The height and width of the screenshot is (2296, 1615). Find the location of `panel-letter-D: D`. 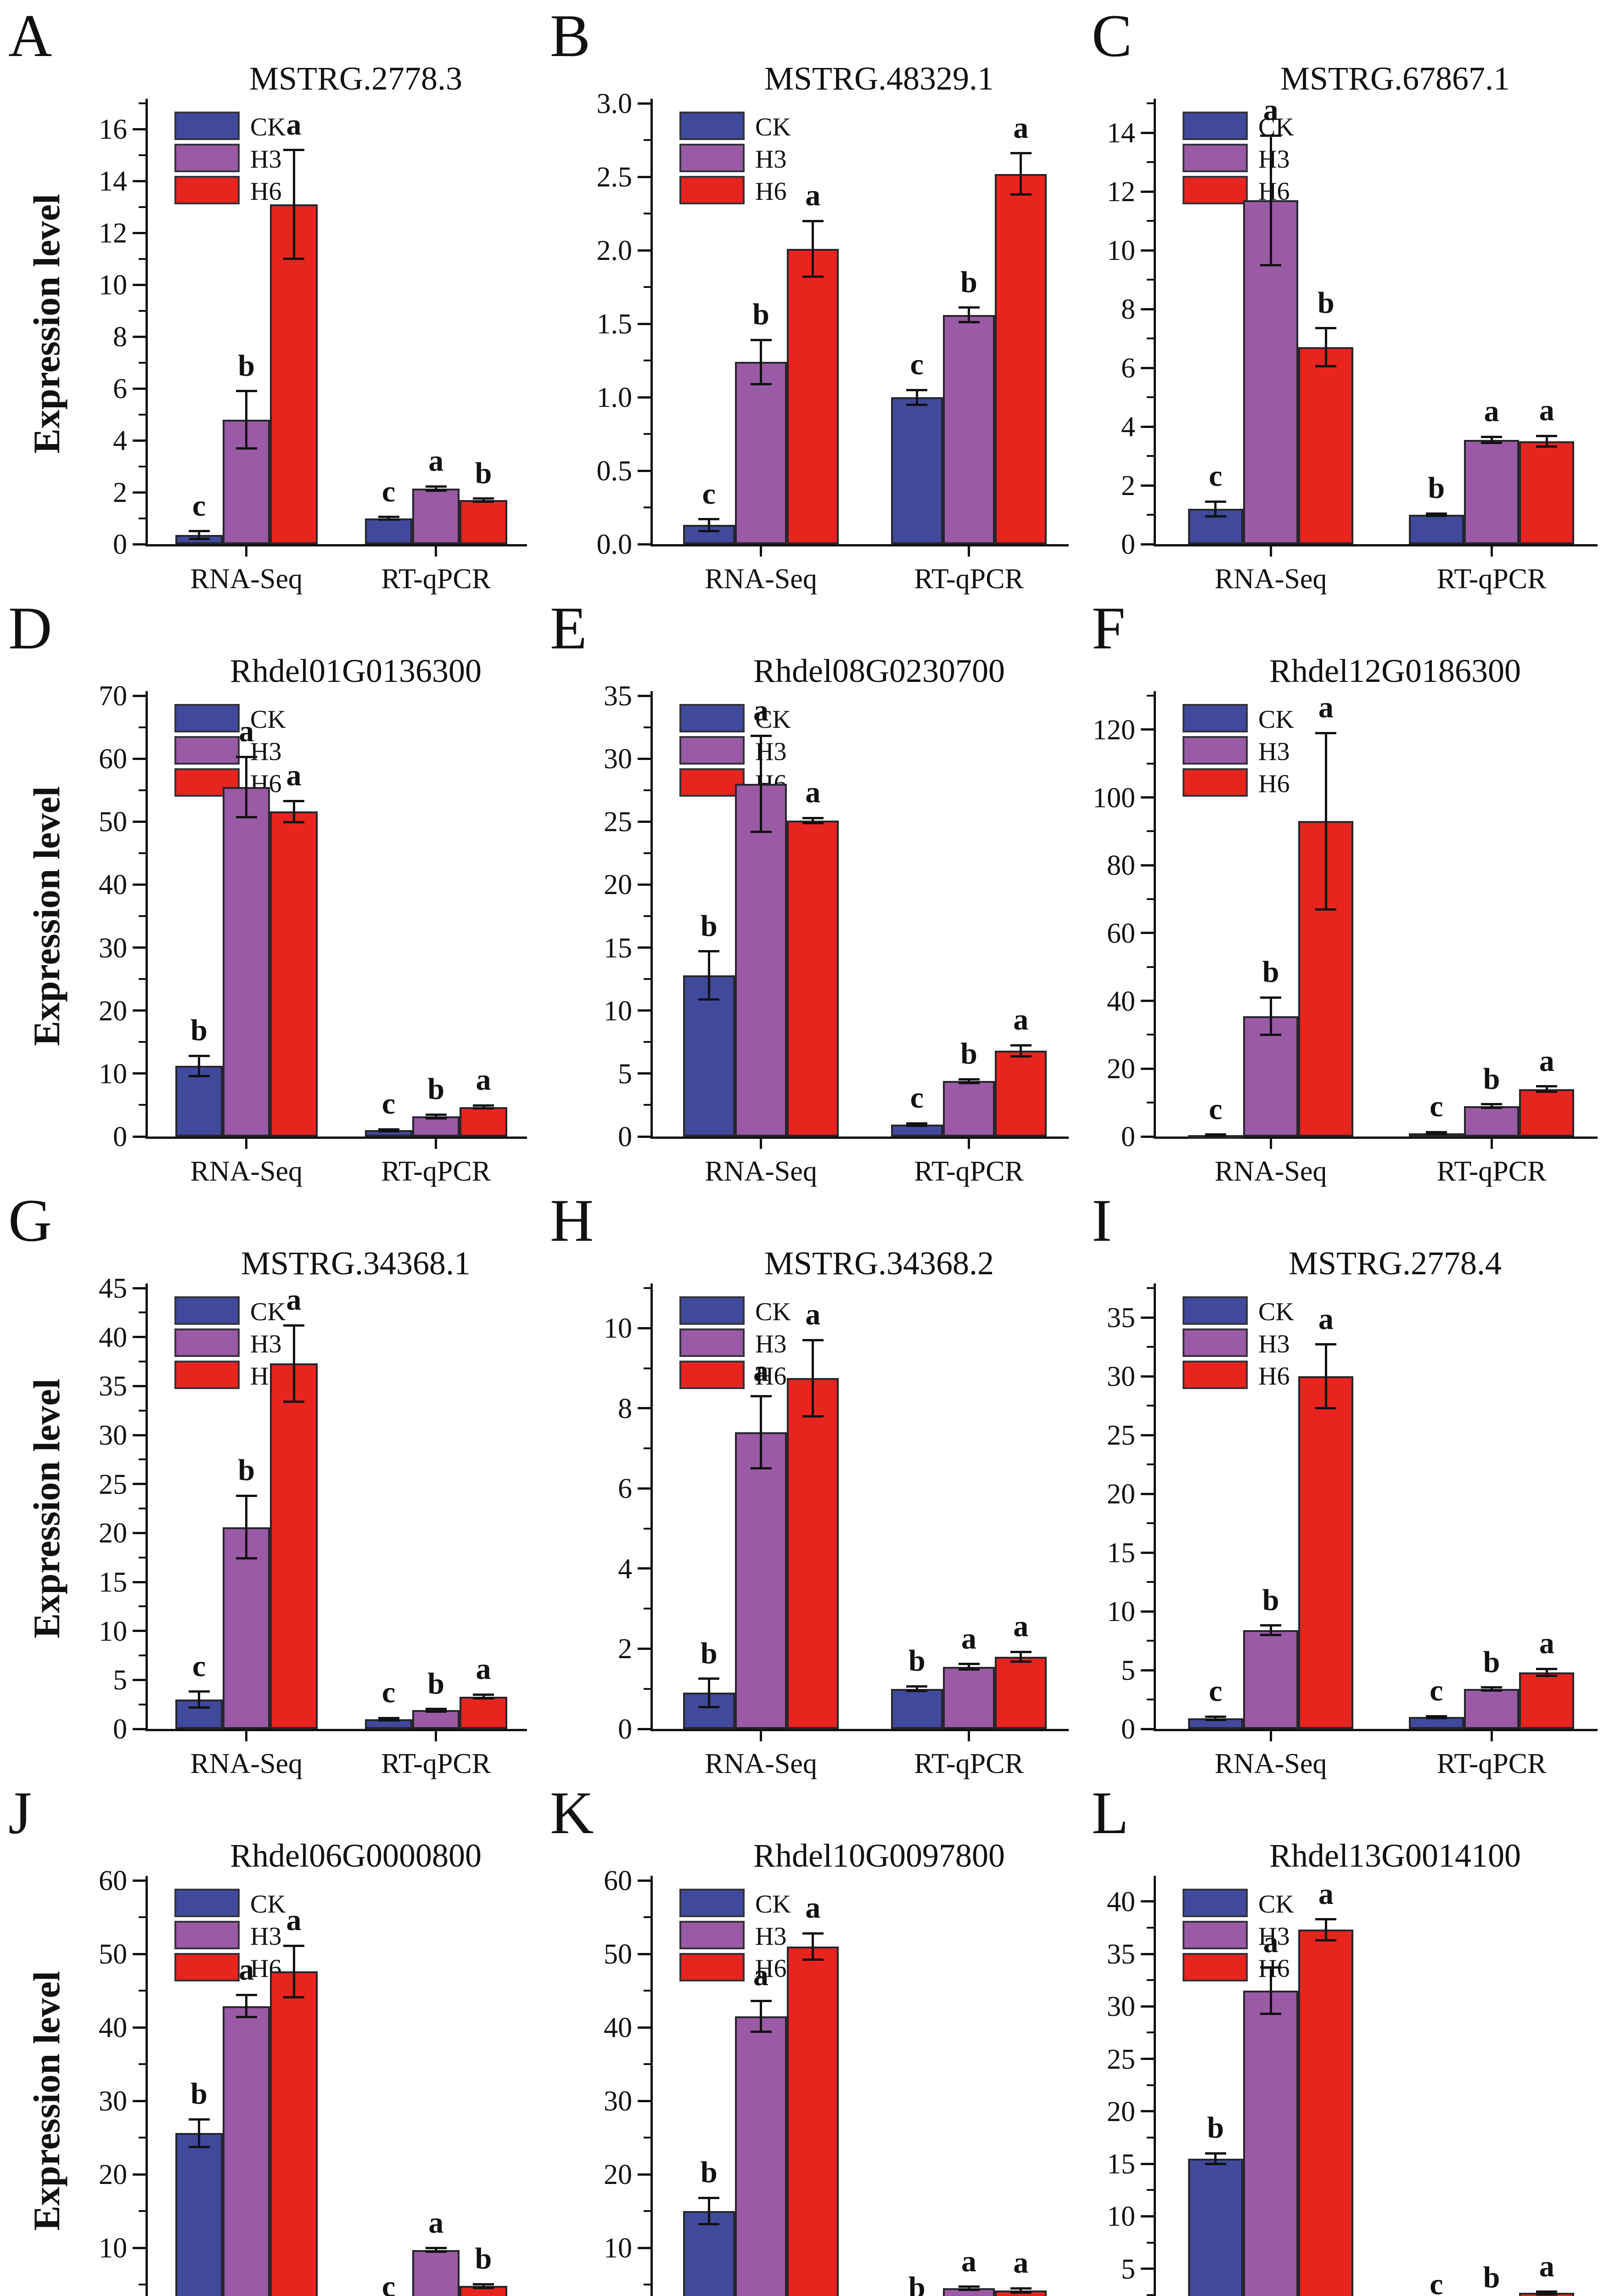

panel-letter-D: D is located at coordinates (30, 628).